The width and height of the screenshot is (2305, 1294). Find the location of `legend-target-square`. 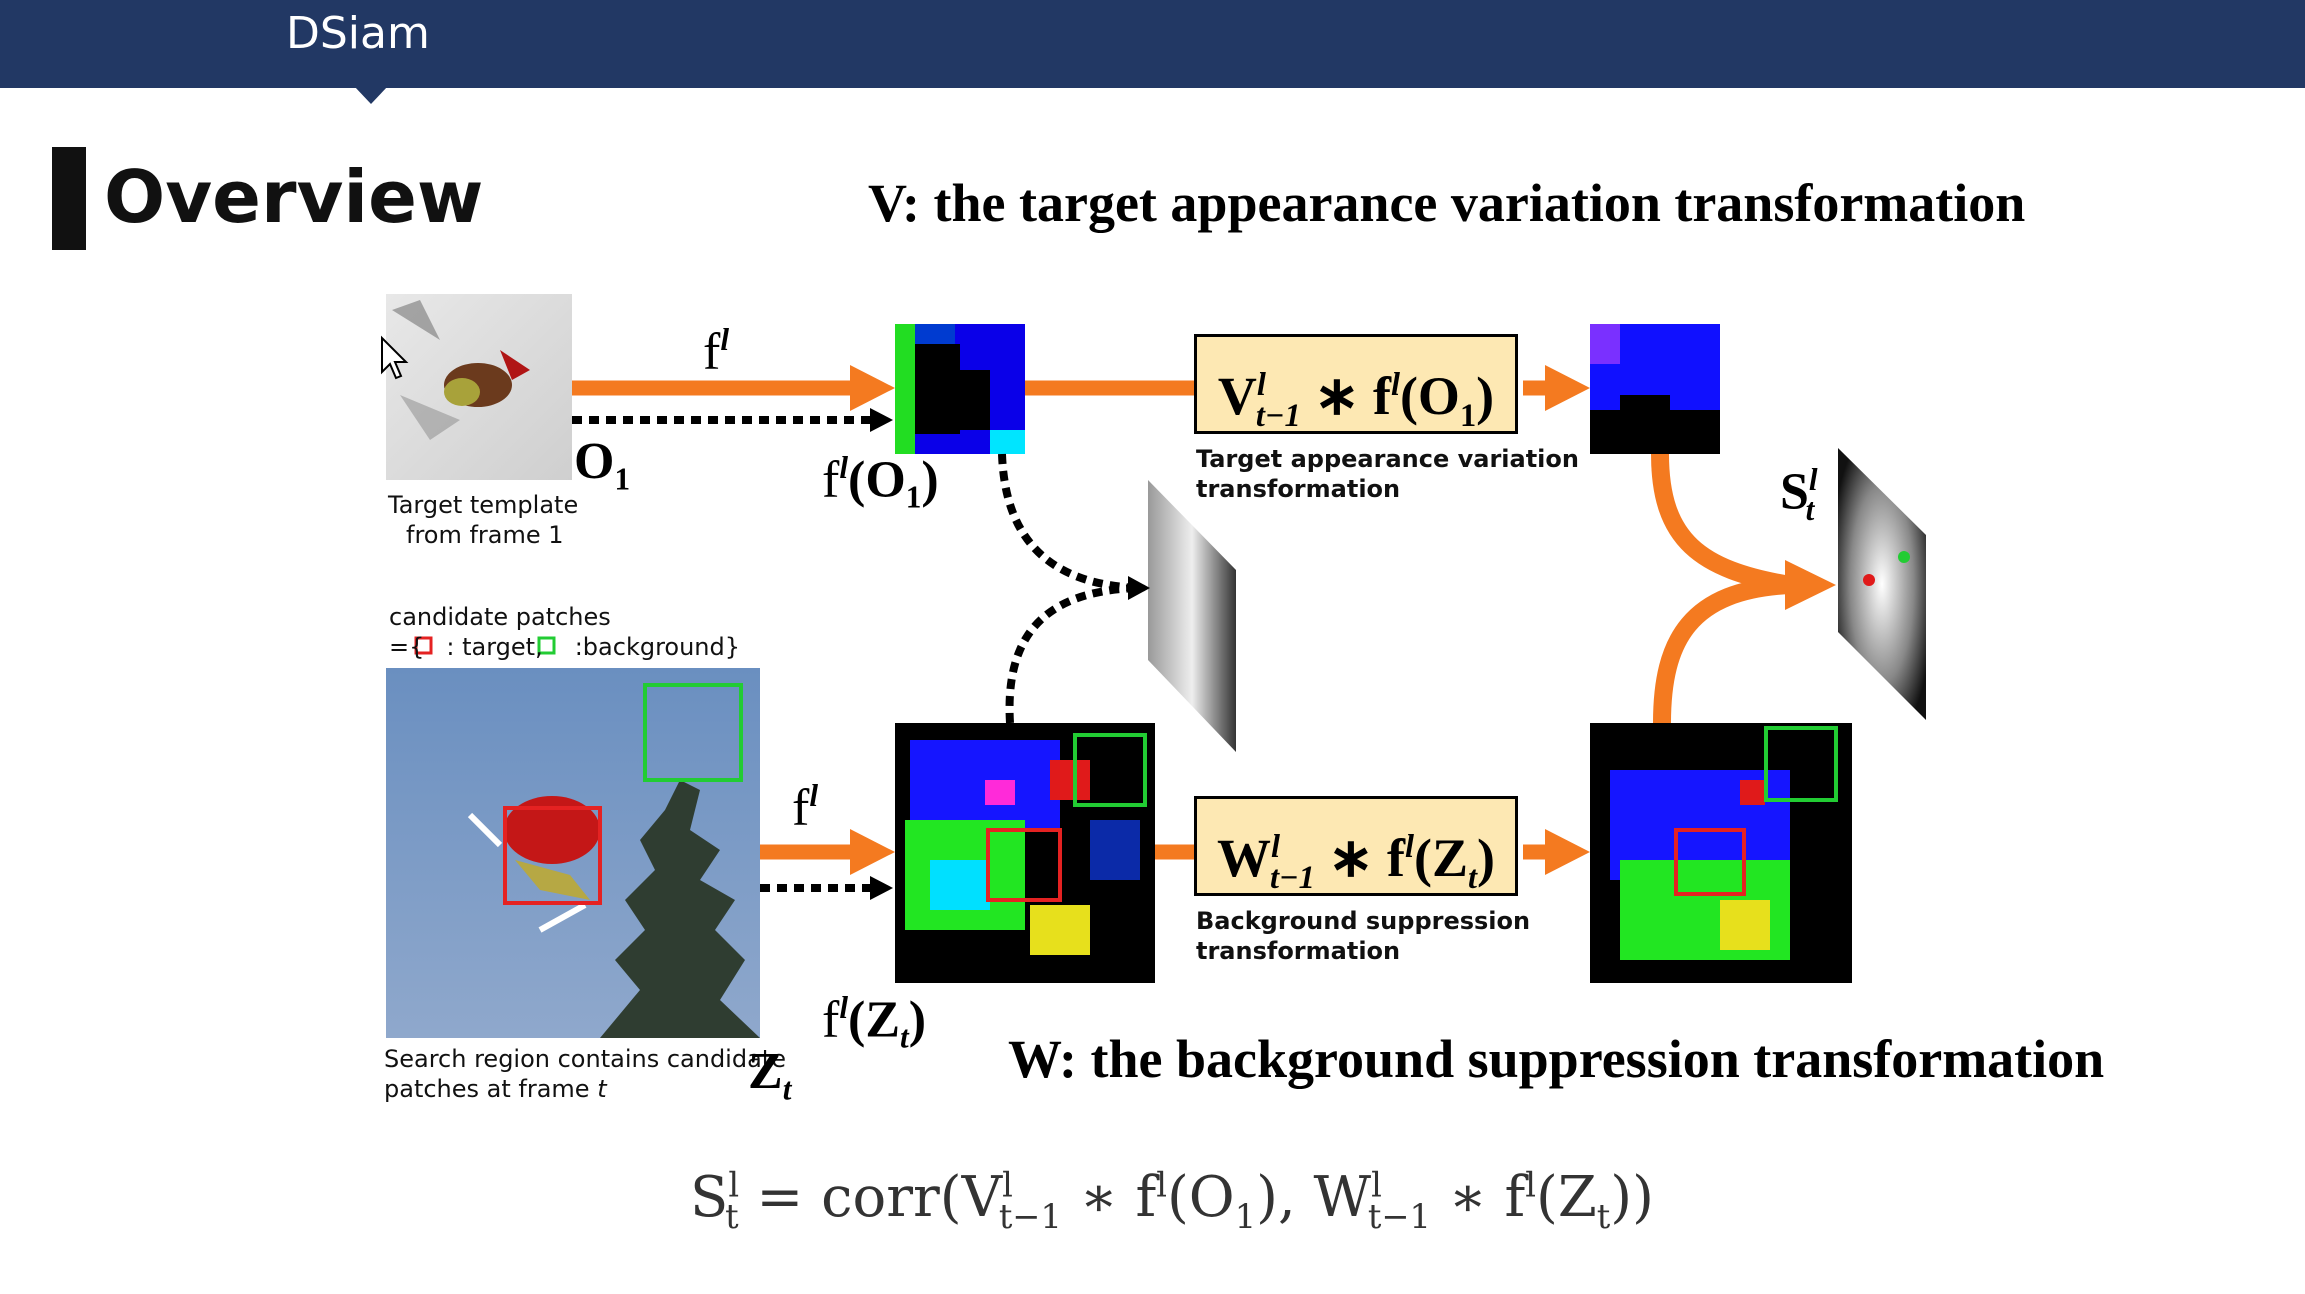

legend-target-square is located at coordinates (423, 645).